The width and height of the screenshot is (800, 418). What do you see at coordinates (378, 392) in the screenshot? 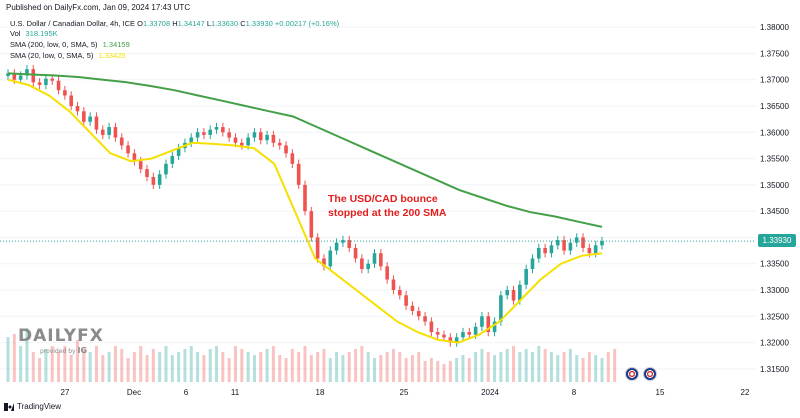
I see `time-axis: 27 Dec 6 11 18 25 2024 8 15 22` at bounding box center [378, 392].